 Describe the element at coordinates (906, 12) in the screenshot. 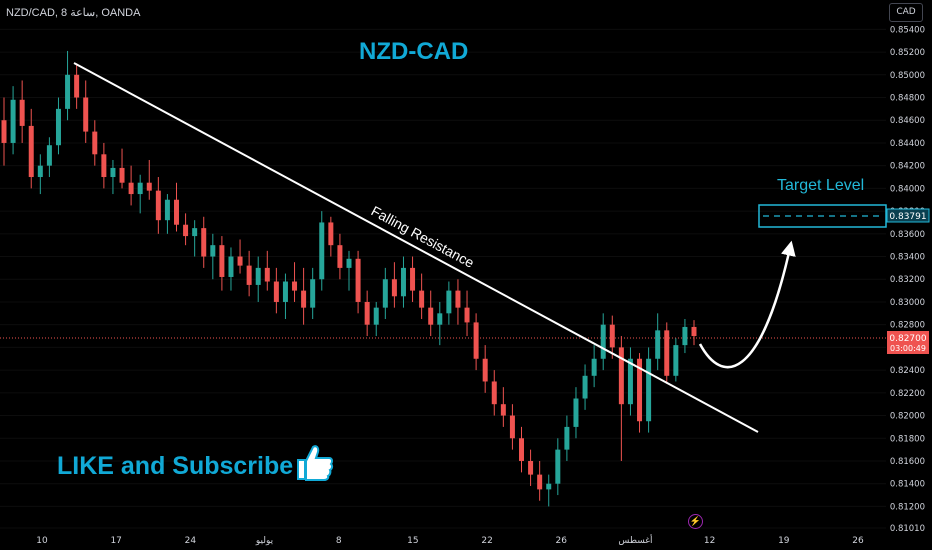

I see `currency-button: CAD` at that location.